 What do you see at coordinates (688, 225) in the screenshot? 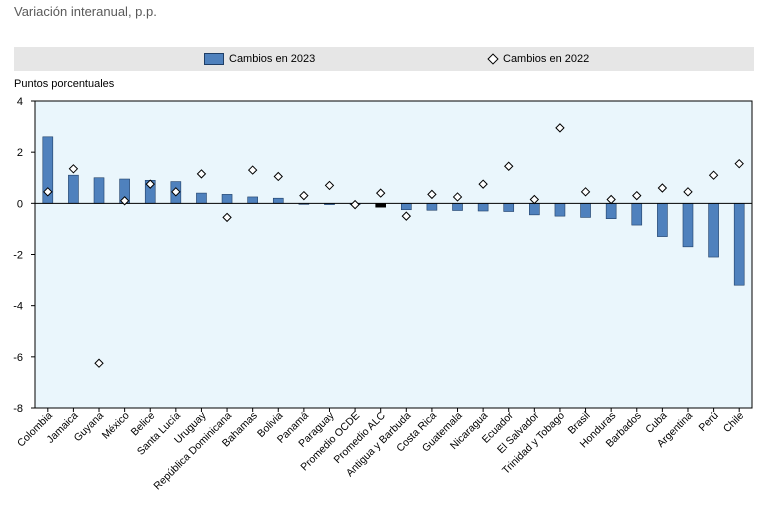
I see `bar-argentina` at bounding box center [688, 225].